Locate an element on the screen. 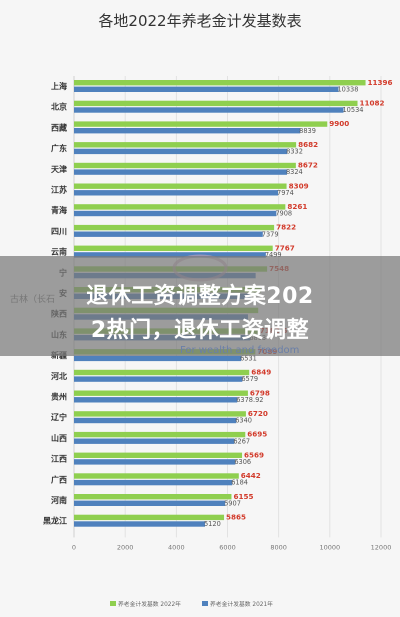 The width and height of the screenshot is (400, 617). data-label: 9900 is located at coordinates (339, 123).